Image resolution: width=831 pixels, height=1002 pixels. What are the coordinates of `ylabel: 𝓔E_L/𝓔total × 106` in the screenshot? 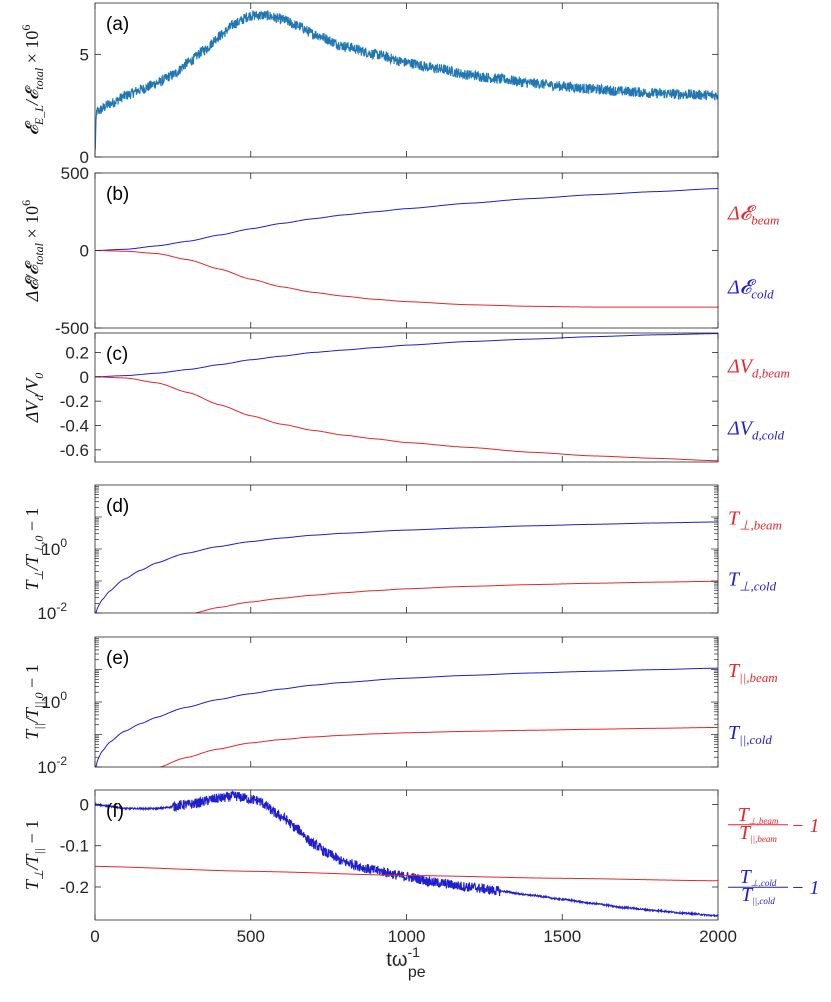 It's located at (32, 80).